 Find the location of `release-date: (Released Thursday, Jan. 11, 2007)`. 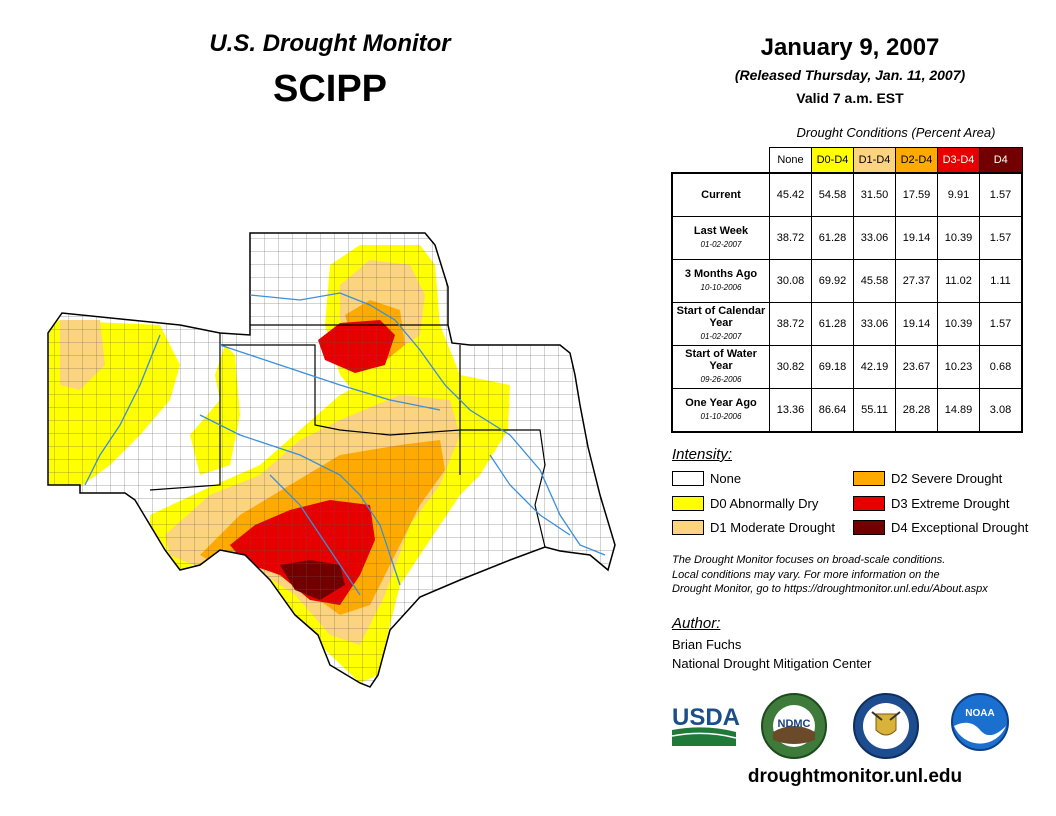

release-date: (Released Thursday, Jan. 11, 2007) is located at coordinates (850, 75).